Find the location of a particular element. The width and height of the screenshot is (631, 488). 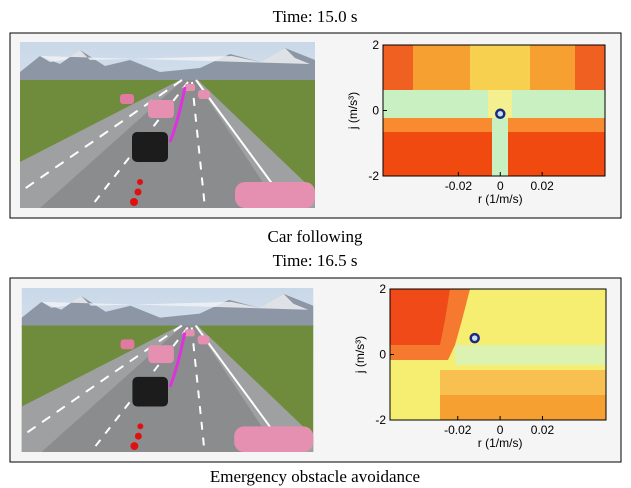

panel-title: Time: 16.5 s is located at coordinates (315, 260).